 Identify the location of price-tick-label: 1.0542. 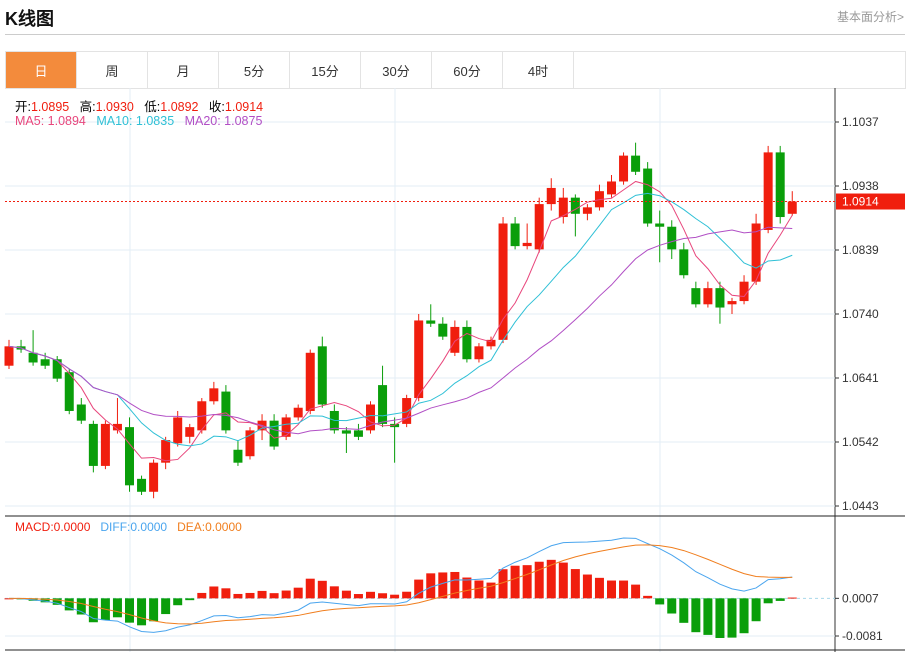
(860, 442).